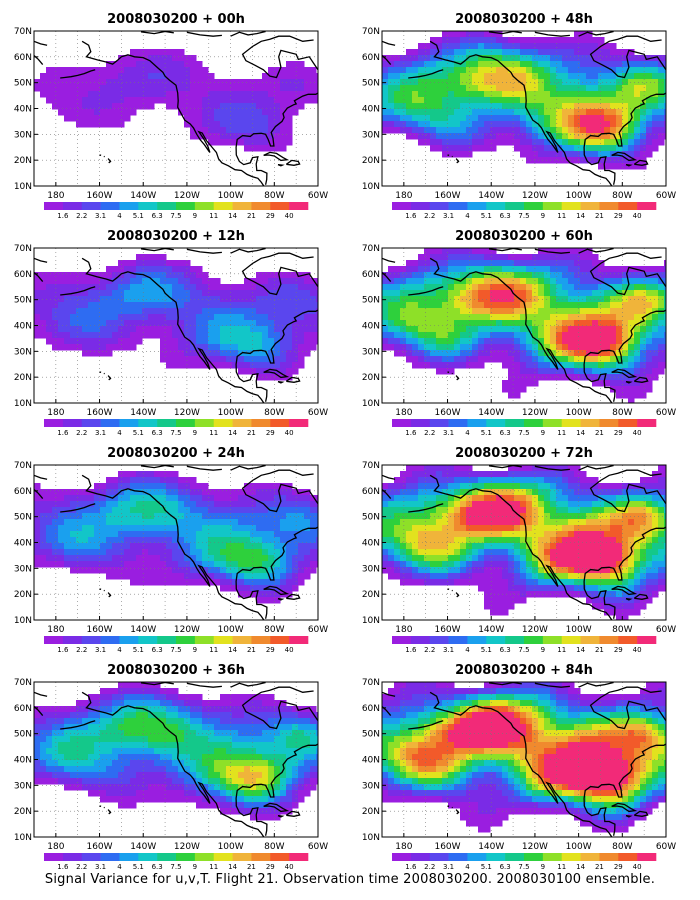 Image resolution: width=700 pixels, height=900 pixels. What do you see at coordinates (176, 236) in the screenshot?
I see `panel-title: 2008030200 + 12h` at bounding box center [176, 236].